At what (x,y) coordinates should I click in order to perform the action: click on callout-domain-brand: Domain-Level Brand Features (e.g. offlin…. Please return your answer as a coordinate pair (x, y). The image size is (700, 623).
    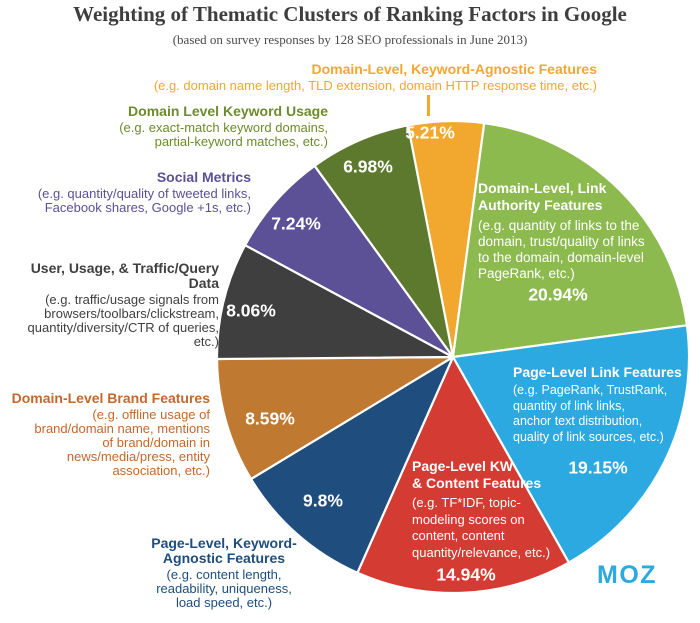
    Looking at the image, I should click on (111, 434).